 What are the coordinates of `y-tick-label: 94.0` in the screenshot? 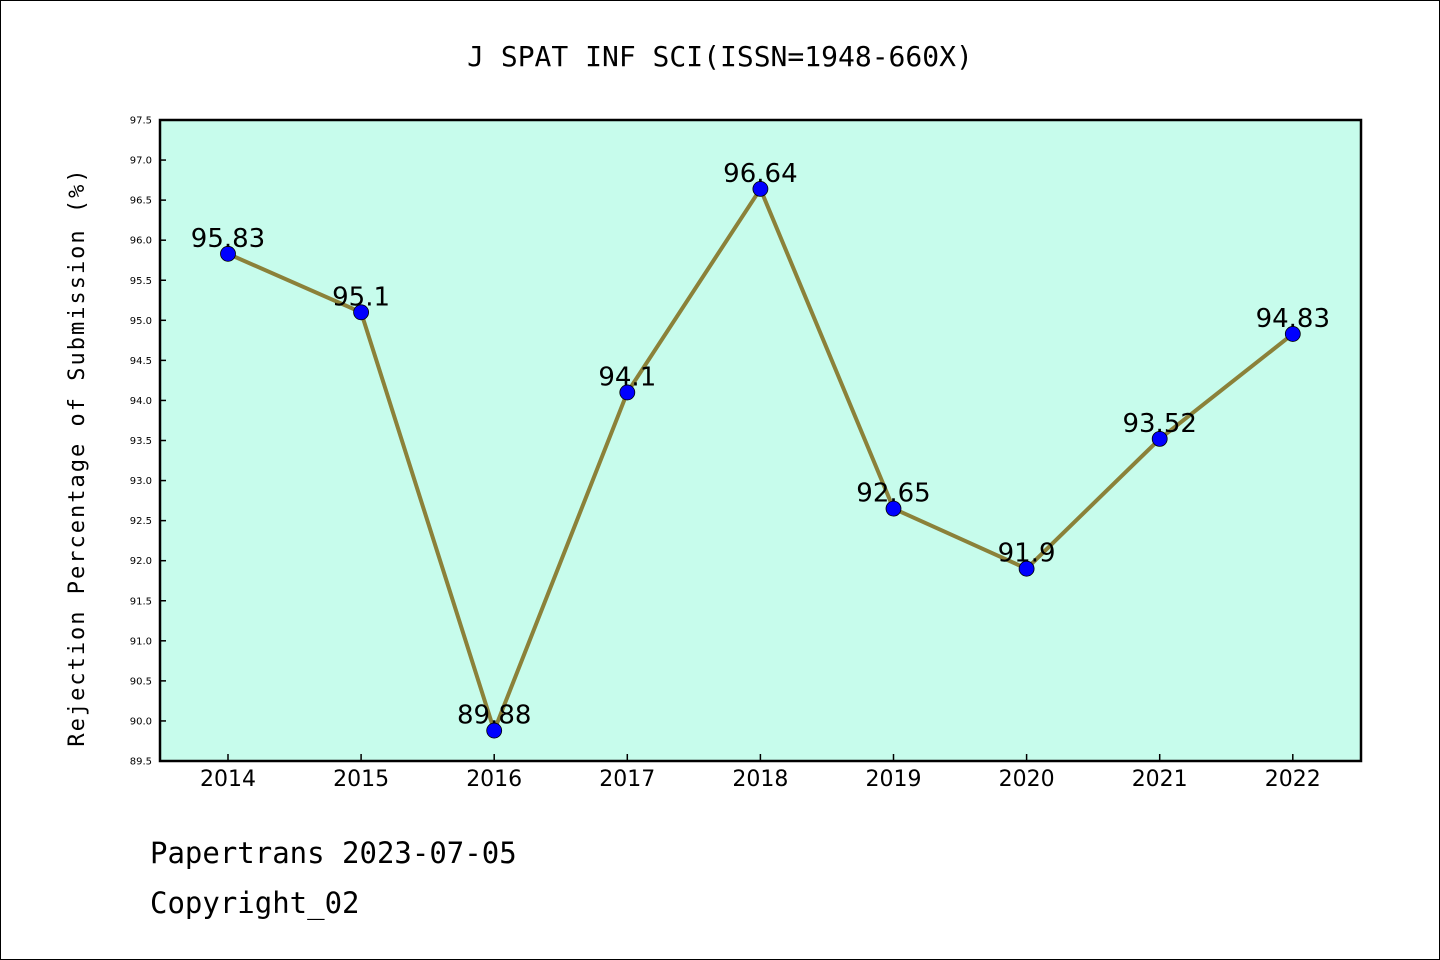 It's located at (141, 401).